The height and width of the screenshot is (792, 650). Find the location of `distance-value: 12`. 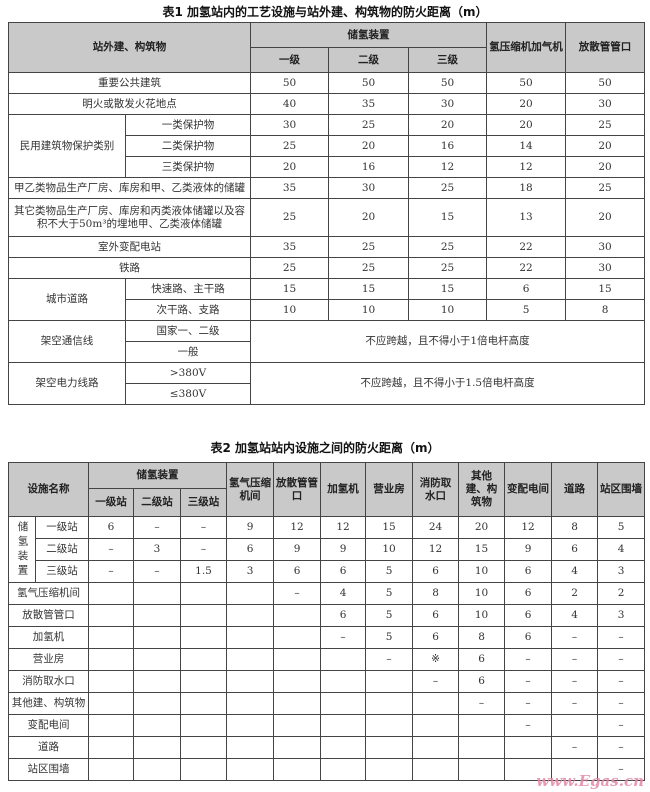

distance-value: 12 is located at coordinates (447, 167).